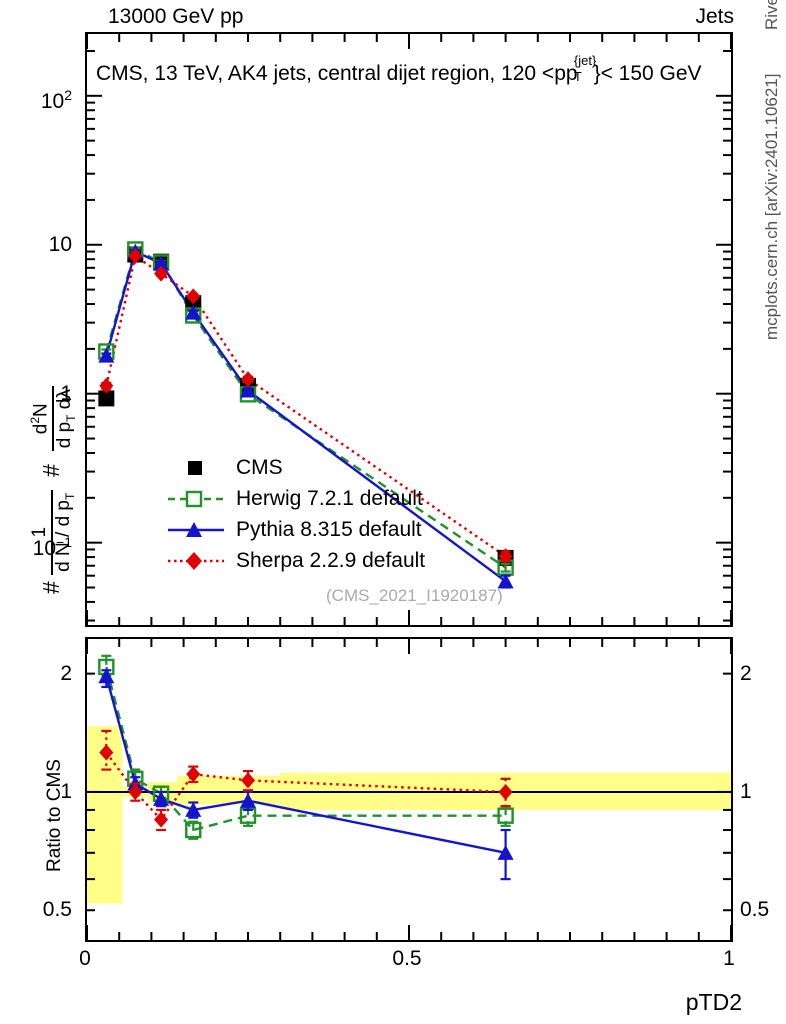 The image size is (786, 1024). Describe the element at coordinates (755, 910) in the screenshot. I see `ratio-y-tick-label-right: 0.5` at that location.